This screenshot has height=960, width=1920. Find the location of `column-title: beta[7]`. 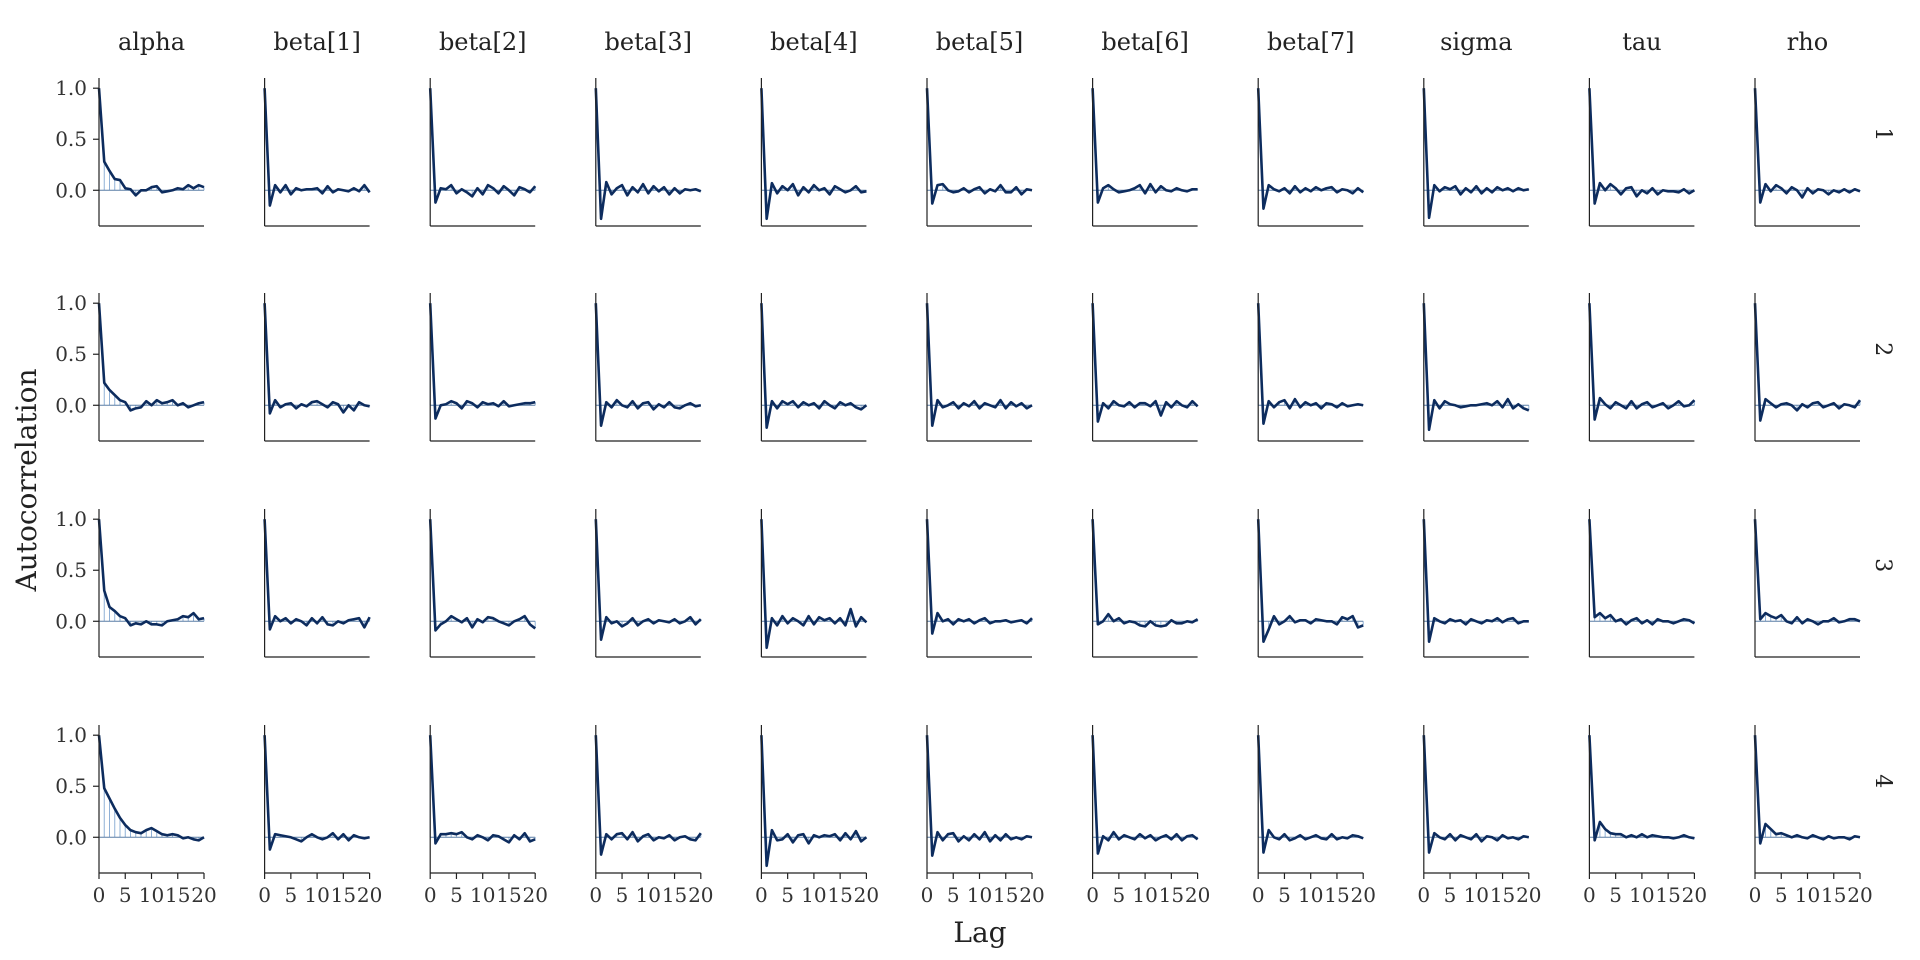

column-title: beta[7] is located at coordinates (1311, 42).